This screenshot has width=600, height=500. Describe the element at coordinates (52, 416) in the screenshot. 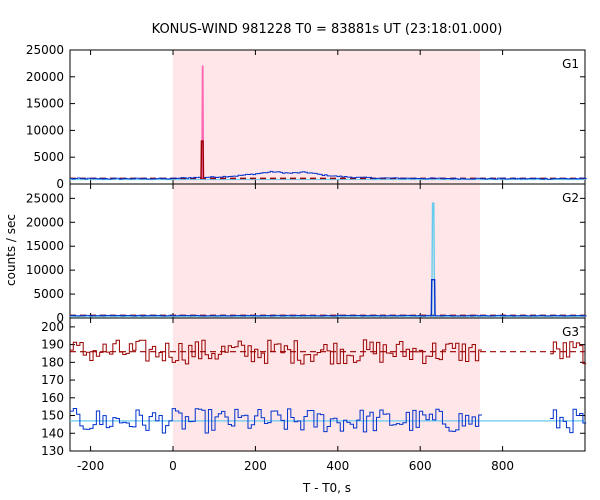

I see `y-tick-label: 150` at that location.